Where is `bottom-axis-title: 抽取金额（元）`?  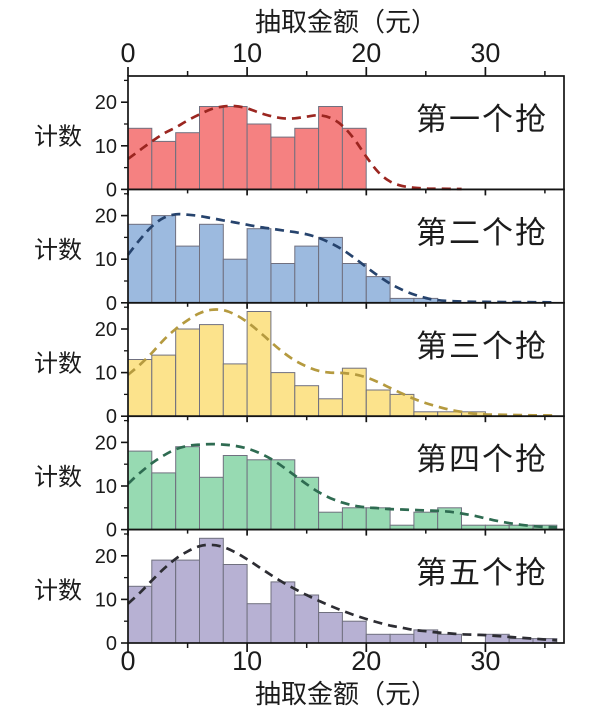
bottom-axis-title: 抽取金额（元） is located at coordinates (346, 694).